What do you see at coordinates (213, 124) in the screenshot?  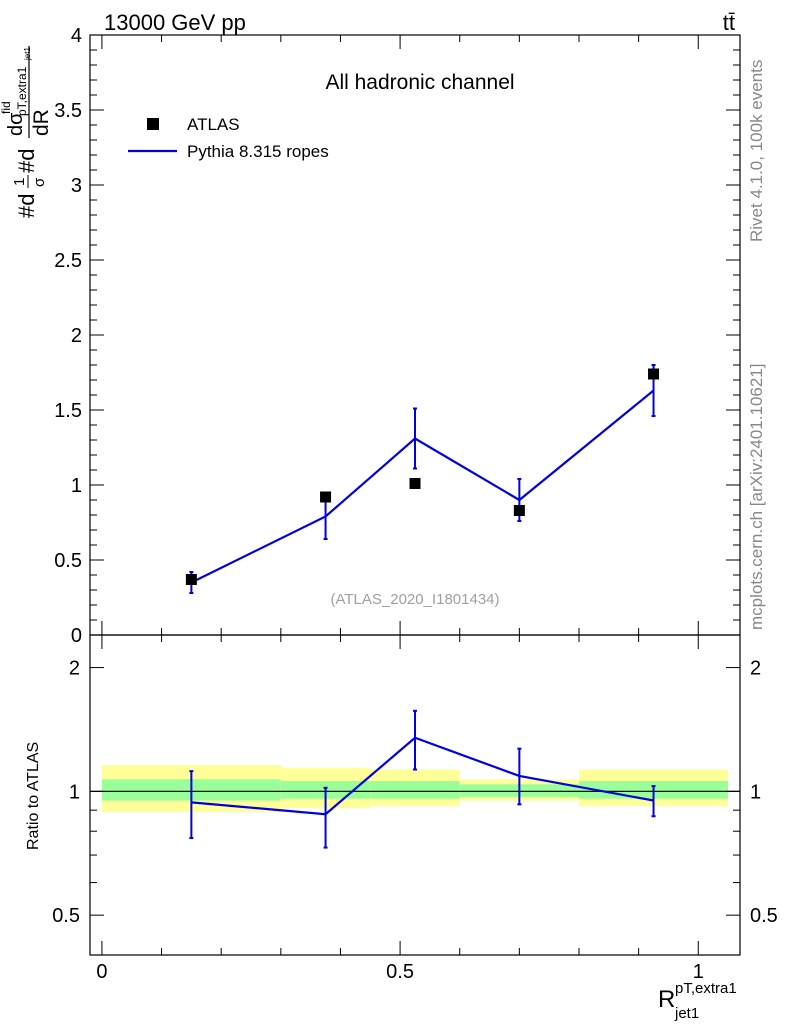 I see `legend-atlas-label: ATLAS` at bounding box center [213, 124].